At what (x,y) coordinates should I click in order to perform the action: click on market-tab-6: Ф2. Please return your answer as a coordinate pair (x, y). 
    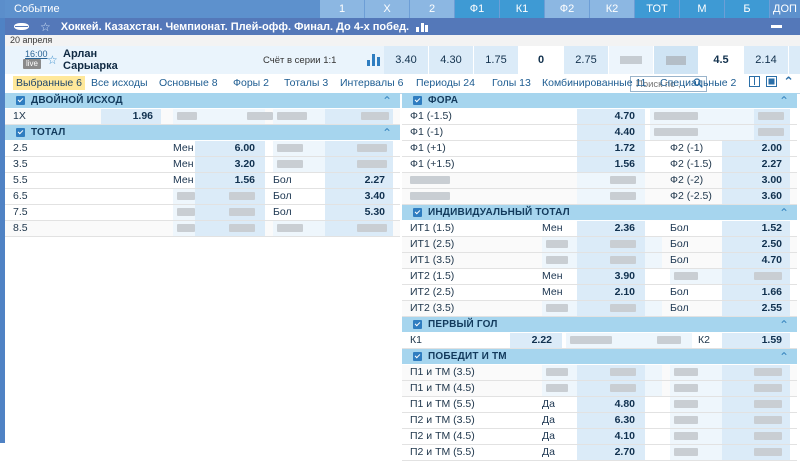
    Looking at the image, I should click on (567, 9).